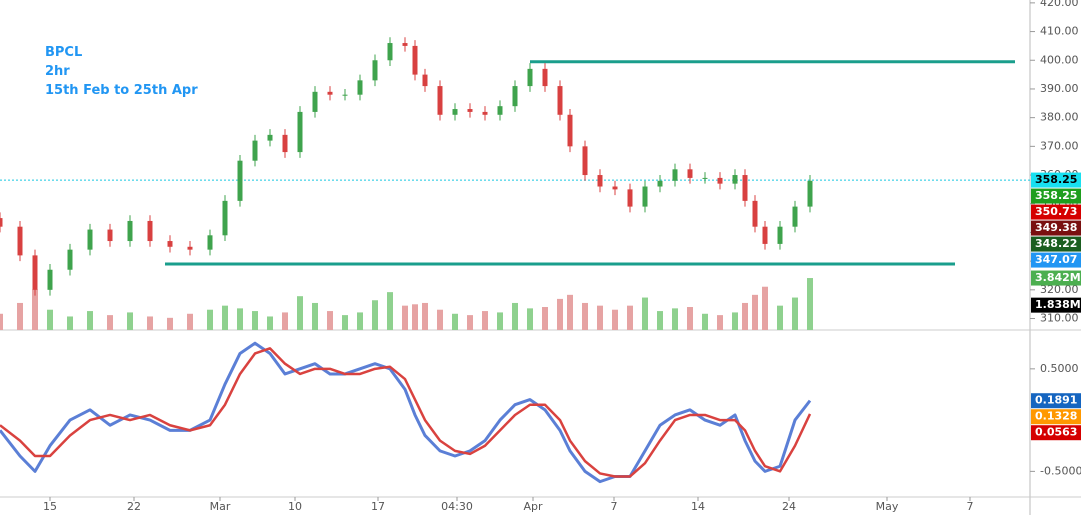  What do you see at coordinates (1056, 195) in the screenshot?
I see `axis-value-label: 358.25` at bounding box center [1056, 195].